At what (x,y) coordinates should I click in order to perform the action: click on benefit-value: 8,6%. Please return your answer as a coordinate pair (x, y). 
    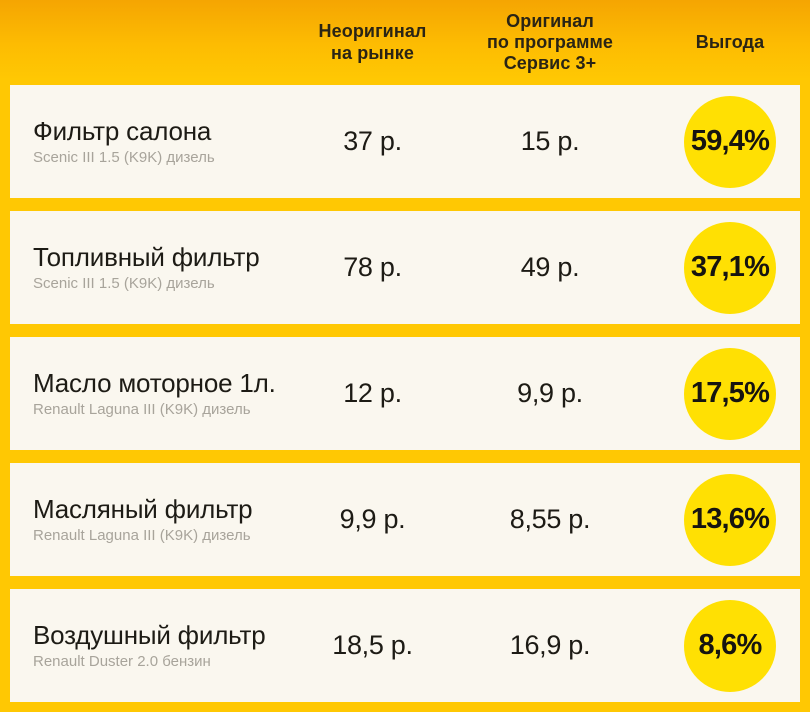
    Looking at the image, I should click on (730, 645).